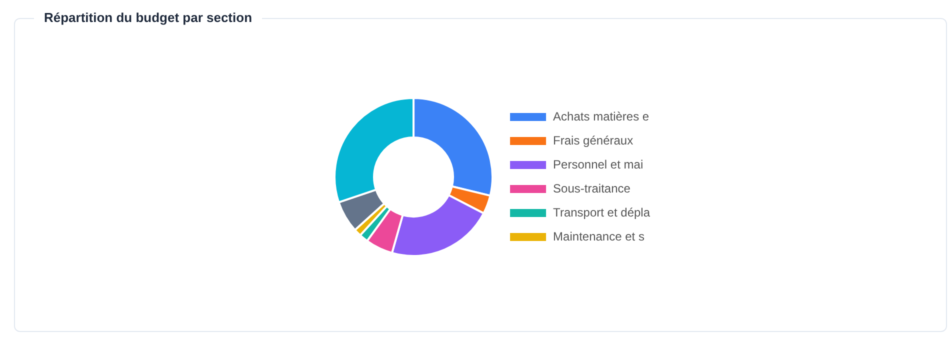 This screenshot has width=950, height=358. What do you see at coordinates (601, 116) in the screenshot?
I see `legend-label: Achats matières e` at bounding box center [601, 116].